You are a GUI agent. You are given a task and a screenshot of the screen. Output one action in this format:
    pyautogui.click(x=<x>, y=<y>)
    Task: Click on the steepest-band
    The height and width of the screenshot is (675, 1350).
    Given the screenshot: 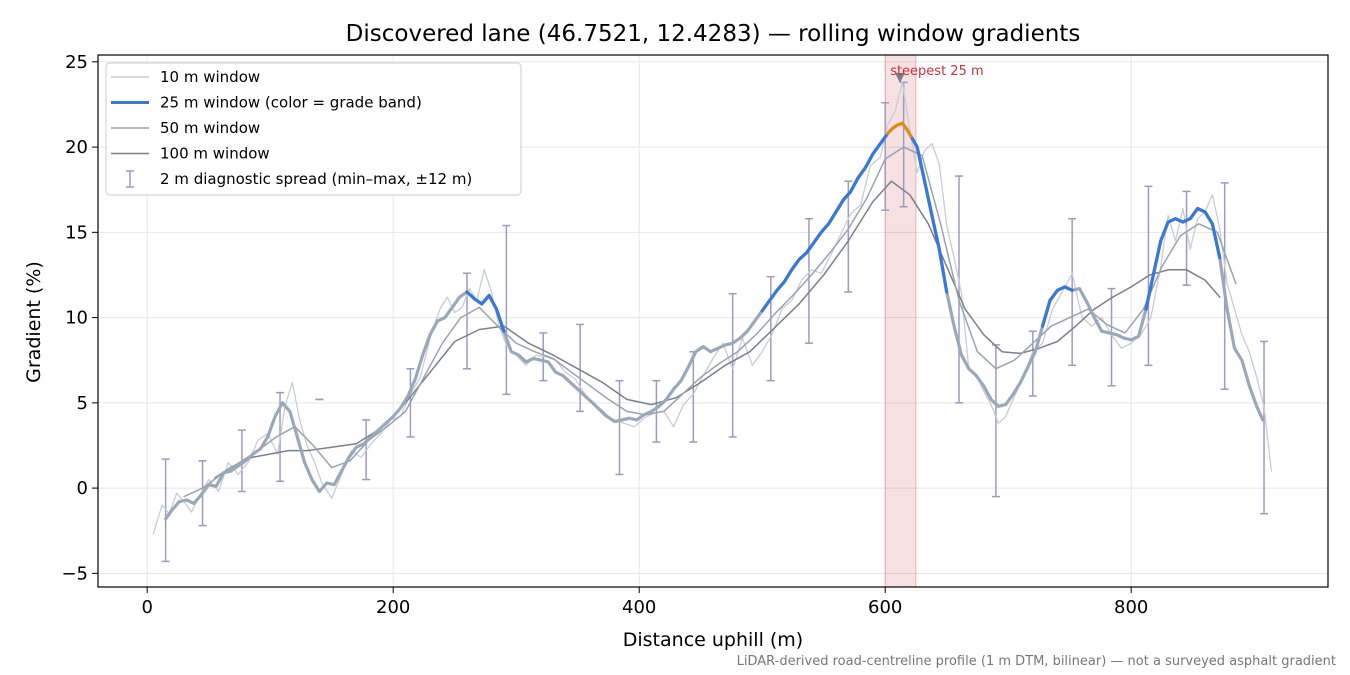 What is the action you would take?
    pyautogui.click(x=900, y=321)
    